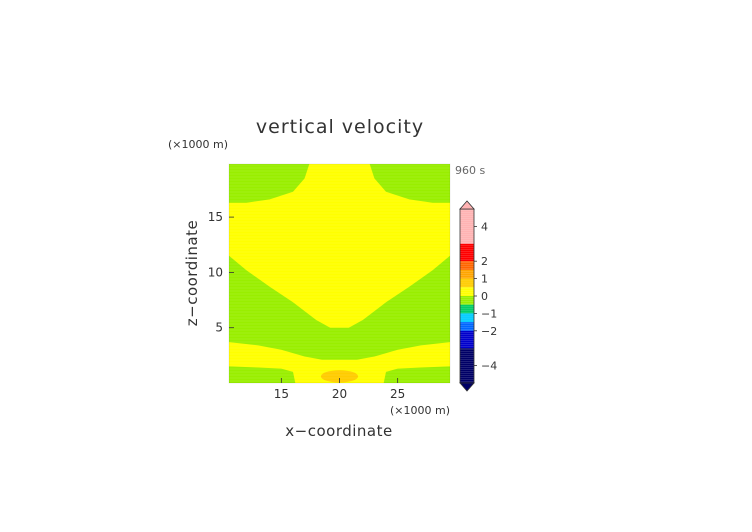 The image size is (752, 532). Describe the element at coordinates (470, 170) in the screenshot. I see `time-label: 960 s` at that location.